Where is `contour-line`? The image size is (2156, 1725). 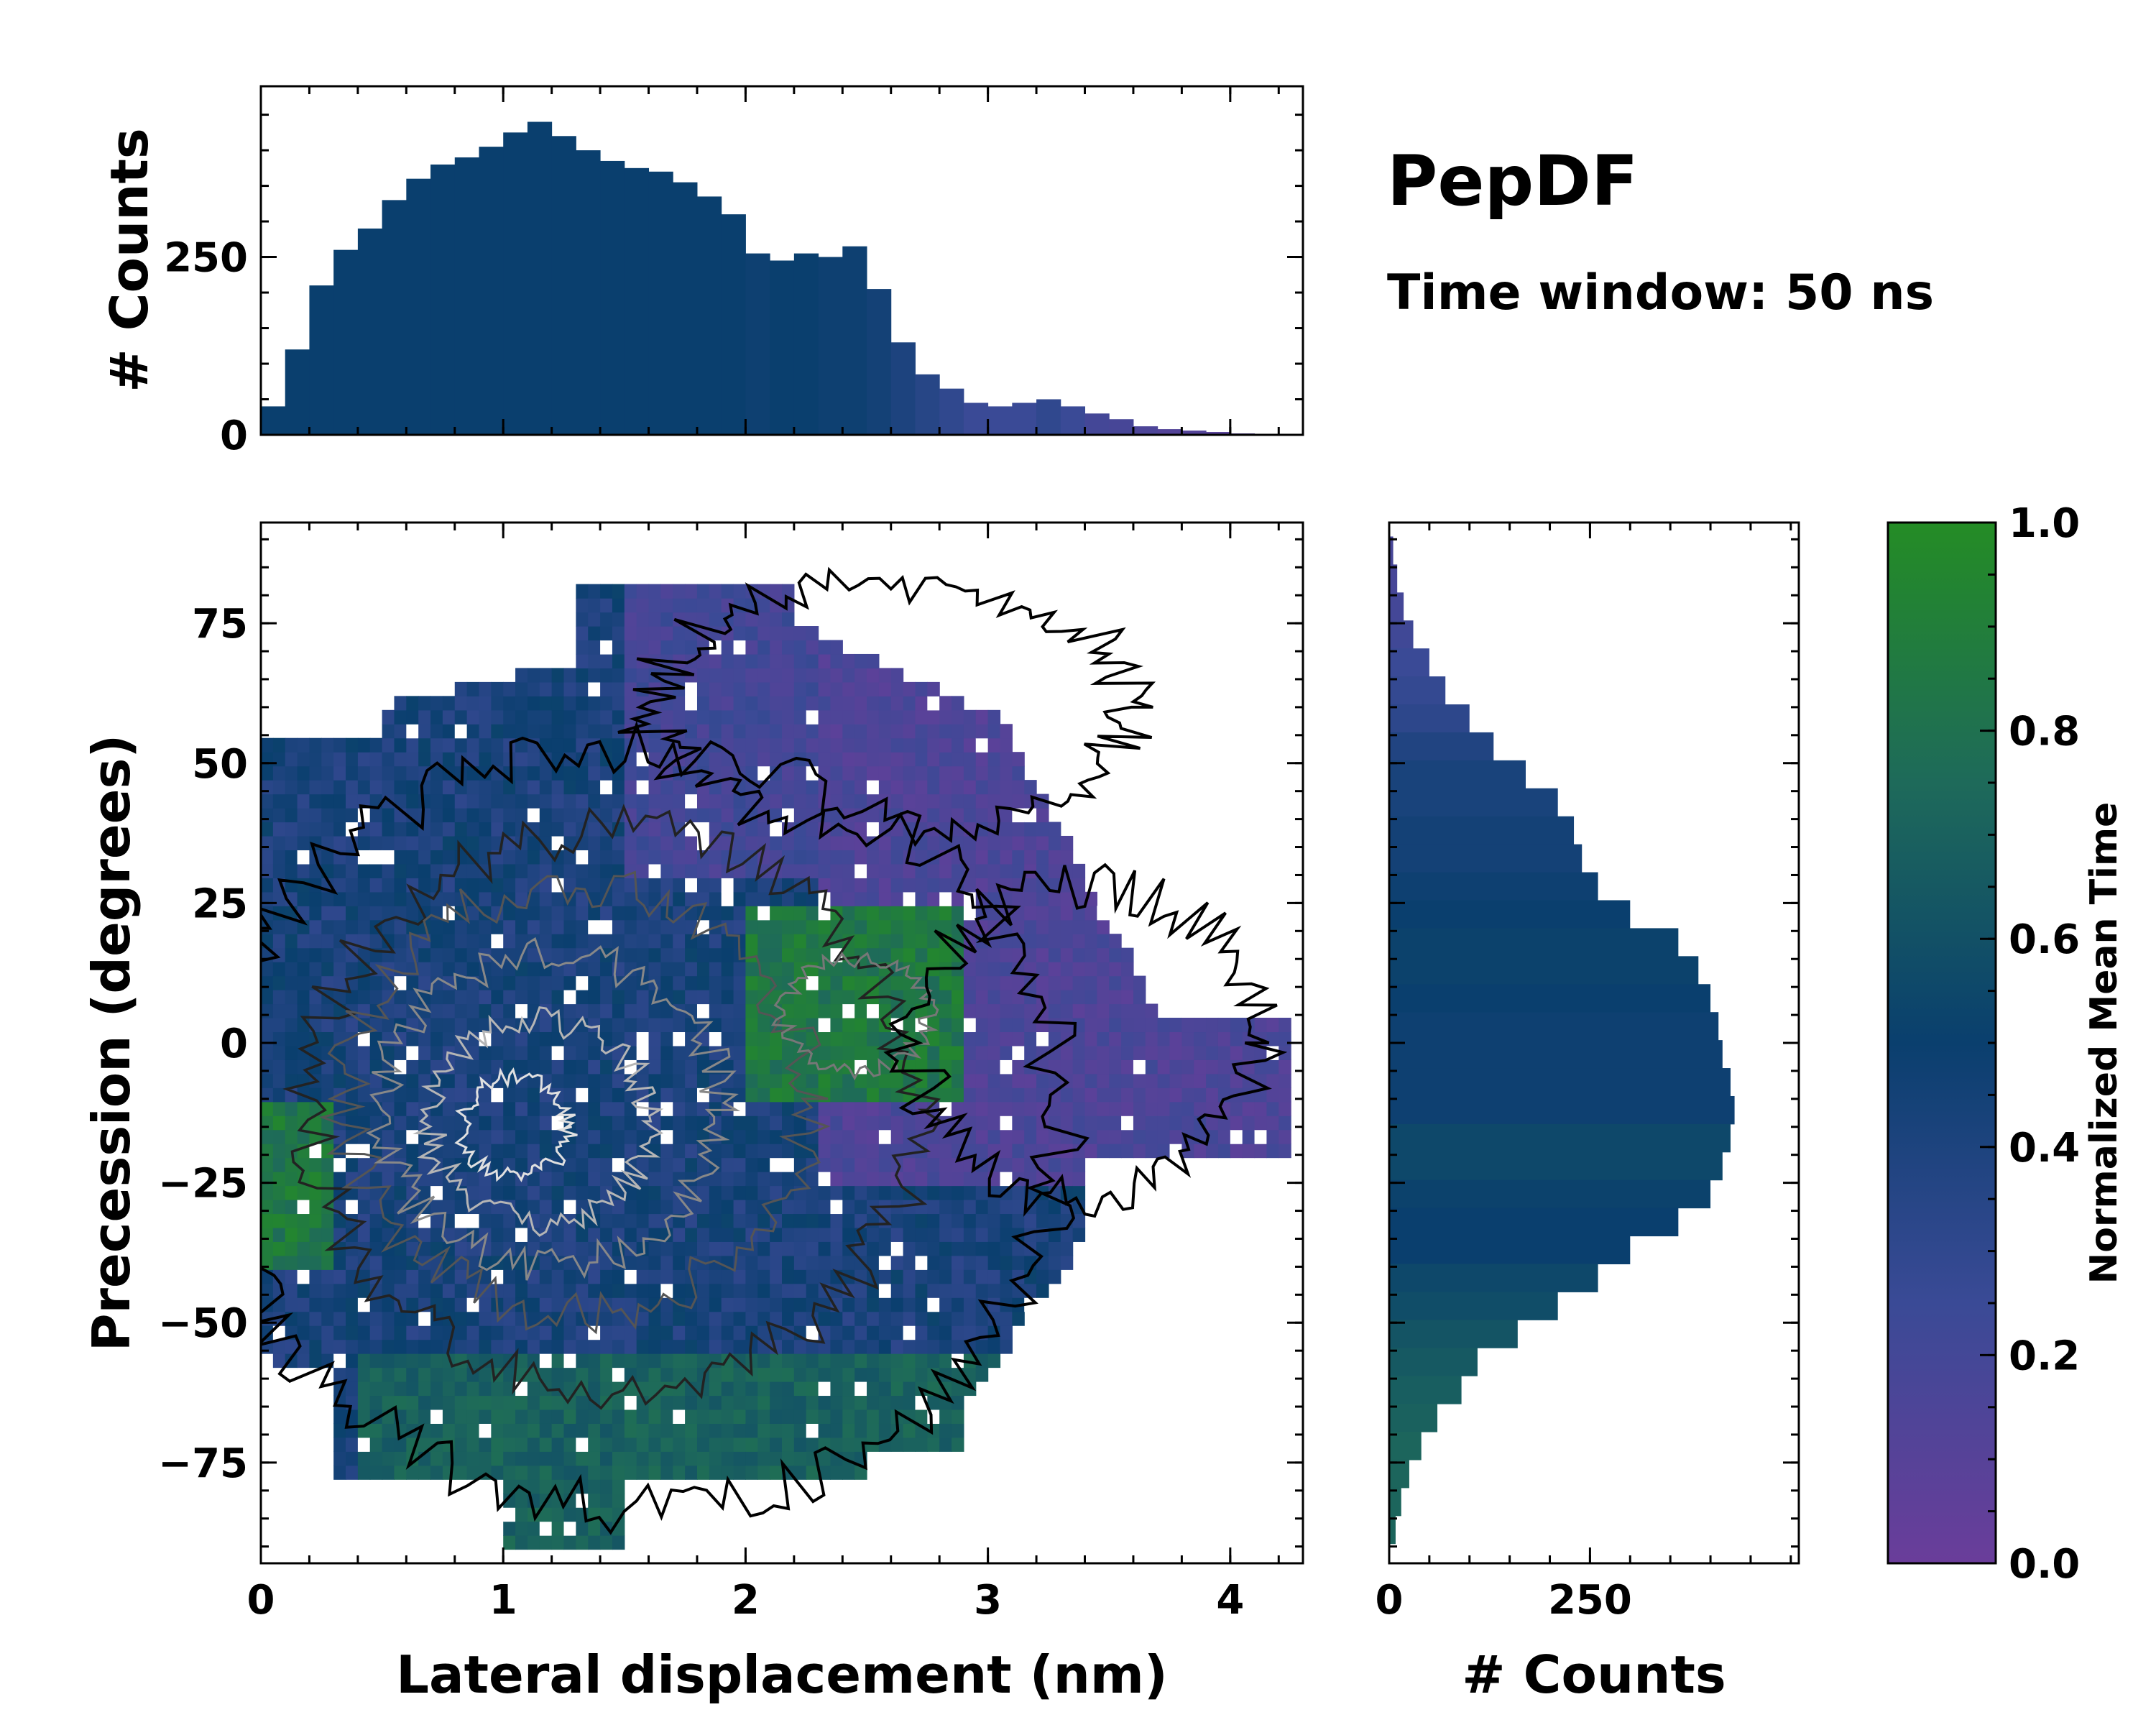
contour-line is located at coordinates (887, 707).